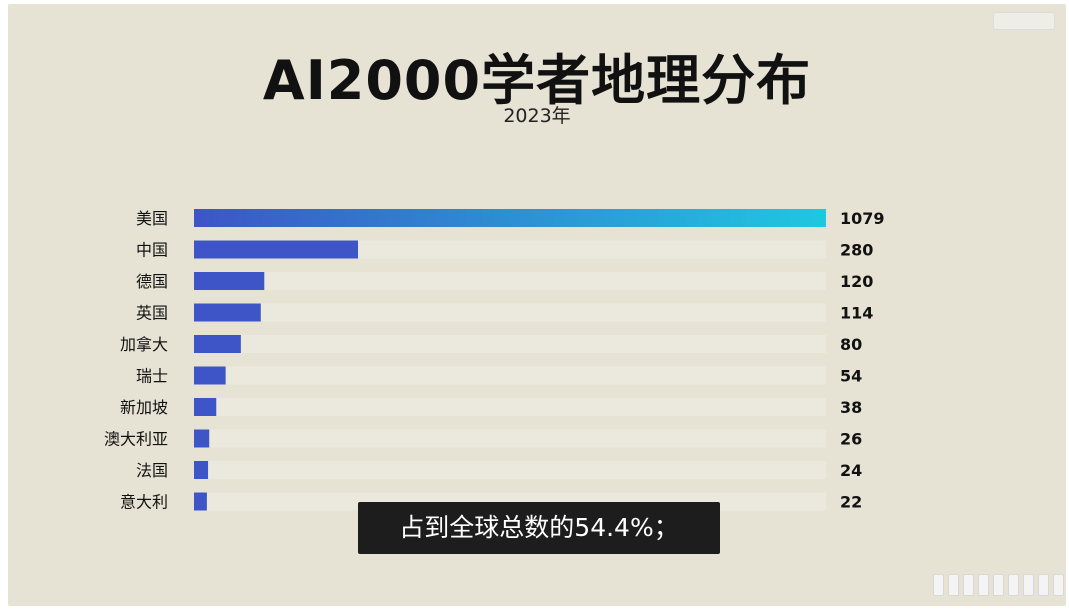  Describe the element at coordinates (851, 407) in the screenshot. I see `data-label: 38` at that location.